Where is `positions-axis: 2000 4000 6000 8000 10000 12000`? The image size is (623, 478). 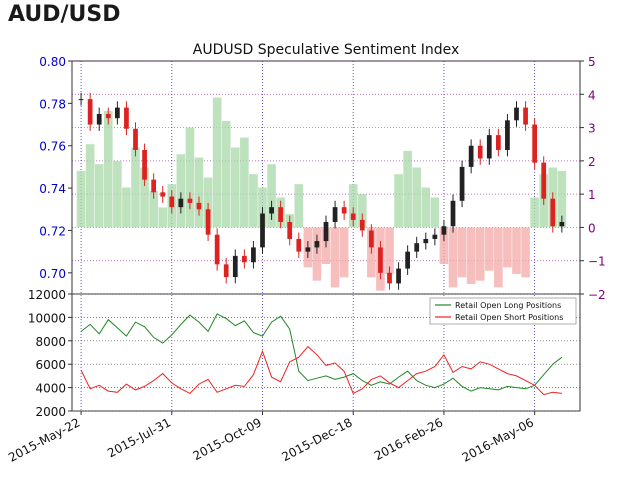
positions-axis: 2000 4000 6000 8000 10000 12000 is located at coordinates (50, 353).